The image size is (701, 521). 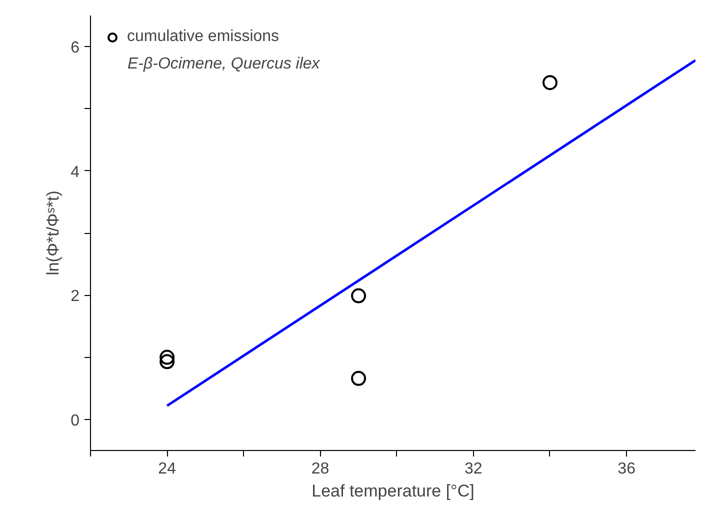 I want to click on y-tick-label: 4, so click(x=75, y=172).